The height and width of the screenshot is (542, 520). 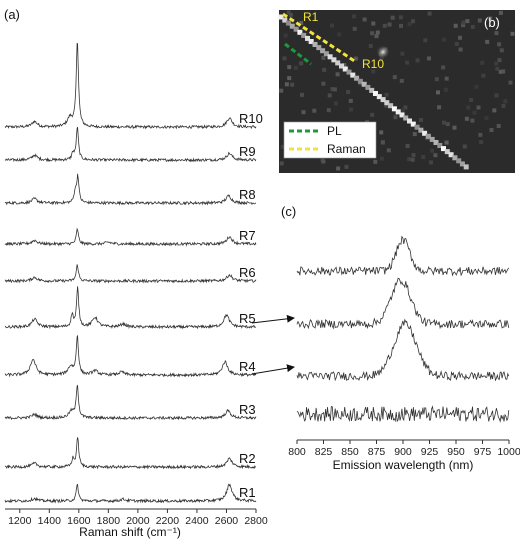 I want to click on pl-tick-label: 800, so click(x=297, y=452).